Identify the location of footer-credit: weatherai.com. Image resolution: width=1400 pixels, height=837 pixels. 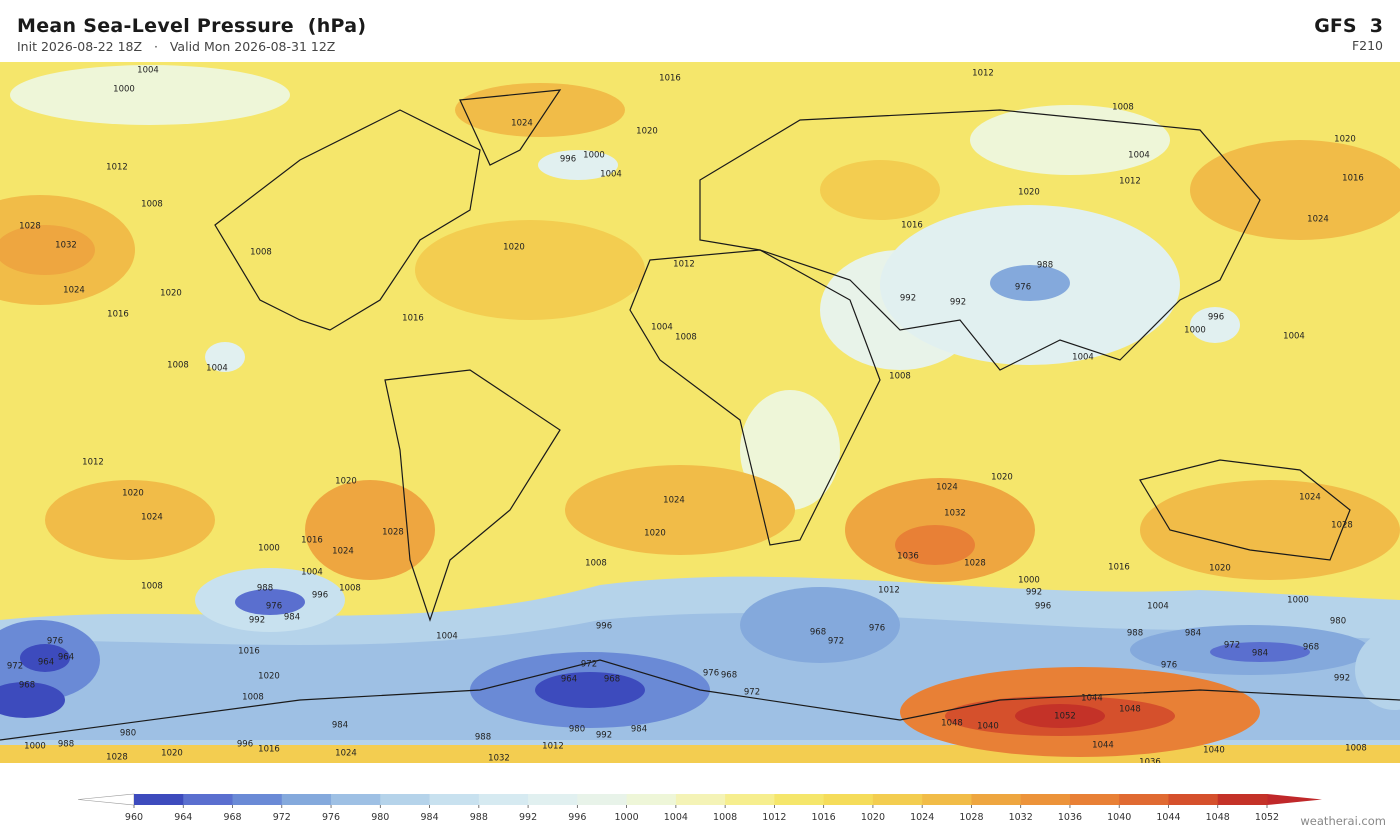
(1343, 821).